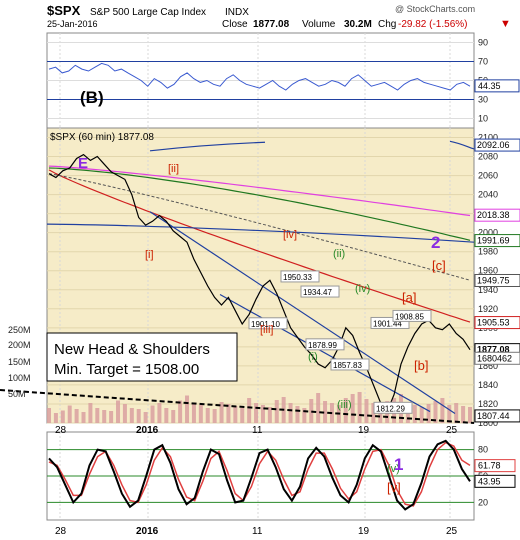  What do you see at coordinates (126, 369) in the screenshot?
I see `callout-line-2: Min. Target = 1508.00` at bounding box center [126, 369].